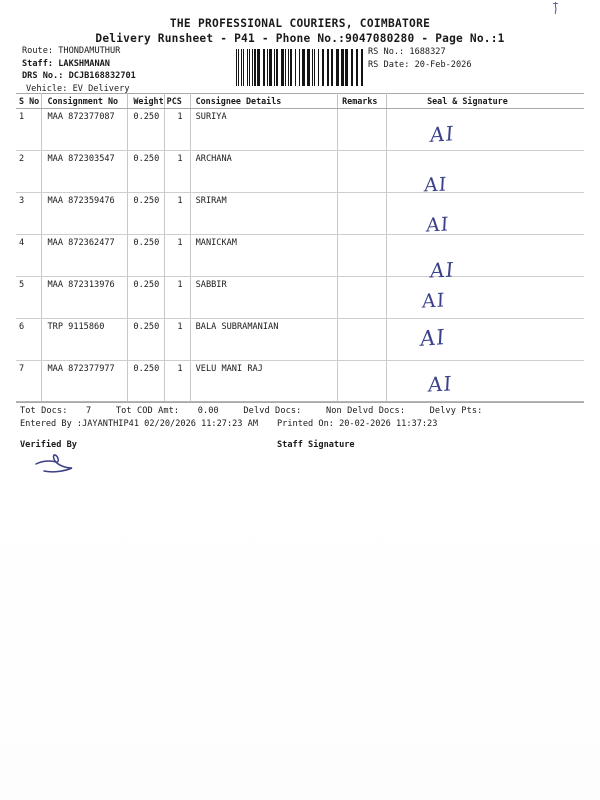 The width and height of the screenshot is (600, 800). What do you see at coordinates (85, 101) in the screenshot?
I see `column-header-consignment-no: Consignment No` at bounding box center [85, 101].